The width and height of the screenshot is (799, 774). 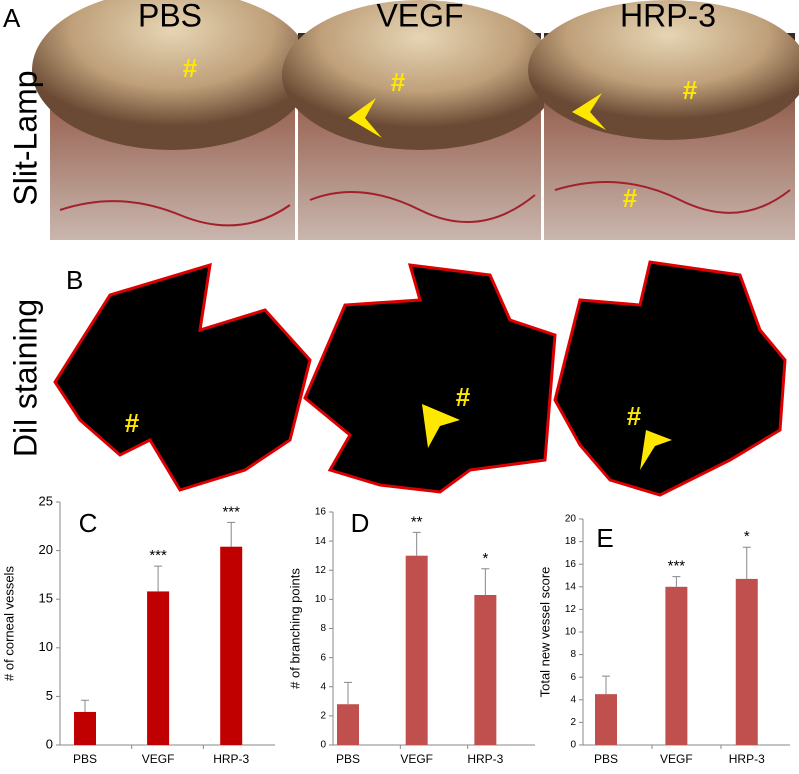 I want to click on y-tick-label: 18, so click(x=571, y=541).